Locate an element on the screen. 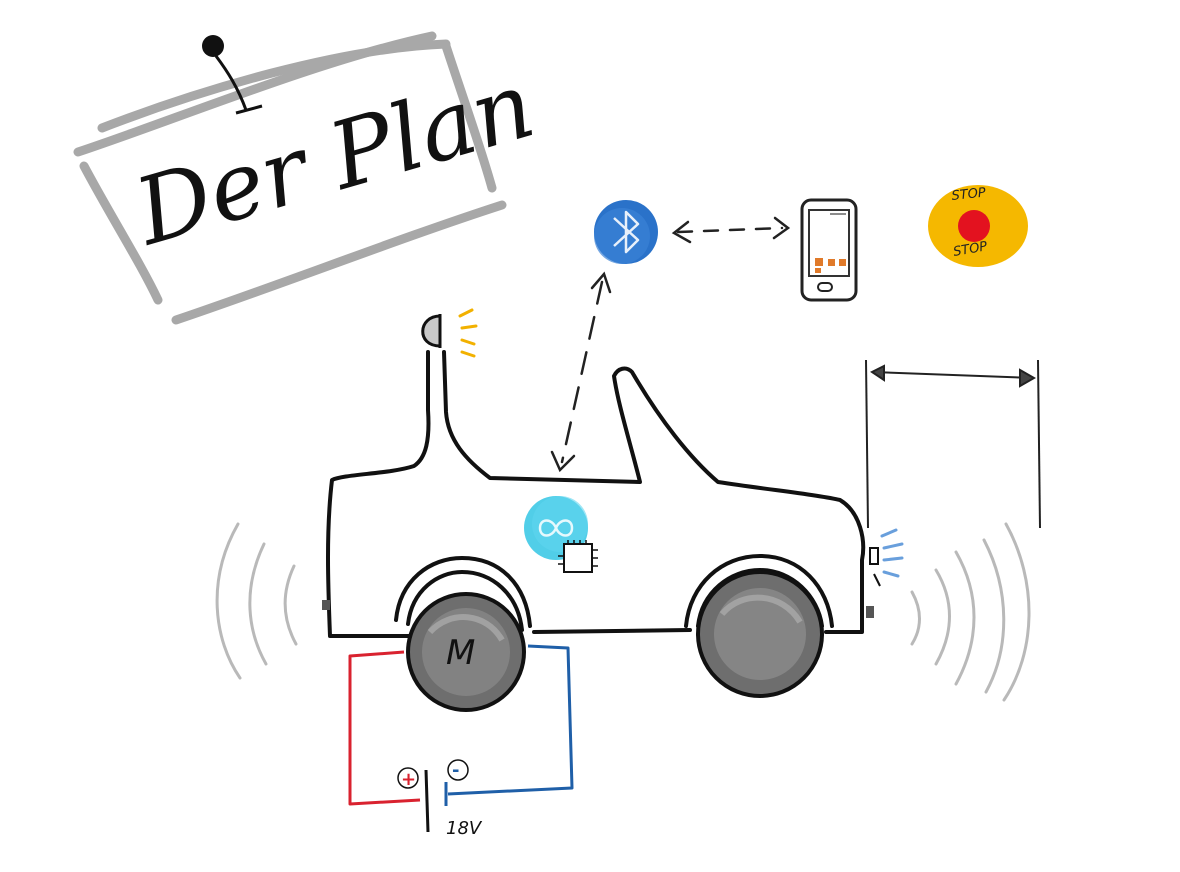 This screenshot has height=872, width=1180. stop-button-icon: STOP STOP is located at coordinates (978, 226).